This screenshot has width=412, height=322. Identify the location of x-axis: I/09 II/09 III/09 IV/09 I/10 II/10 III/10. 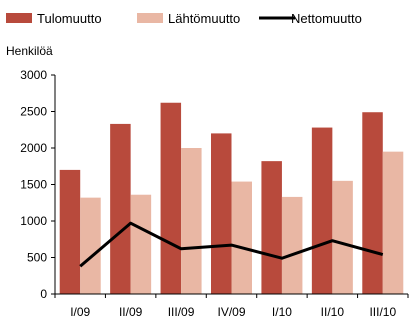
(231, 306).